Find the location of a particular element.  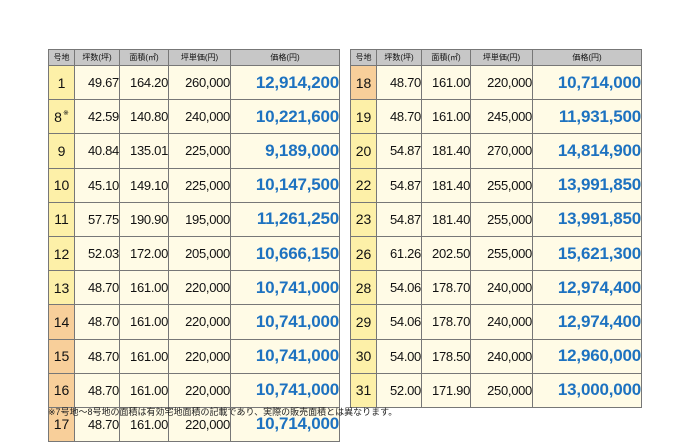

lot-number: 10 is located at coordinates (61, 185).